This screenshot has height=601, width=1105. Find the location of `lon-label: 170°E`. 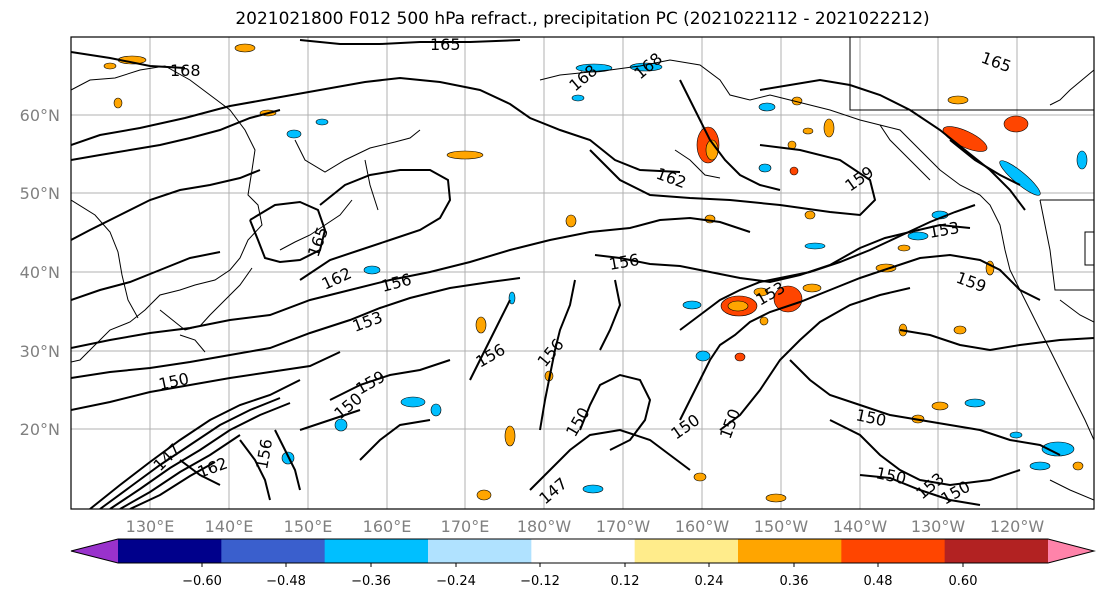

lon-label: 170°E is located at coordinates (465, 526).